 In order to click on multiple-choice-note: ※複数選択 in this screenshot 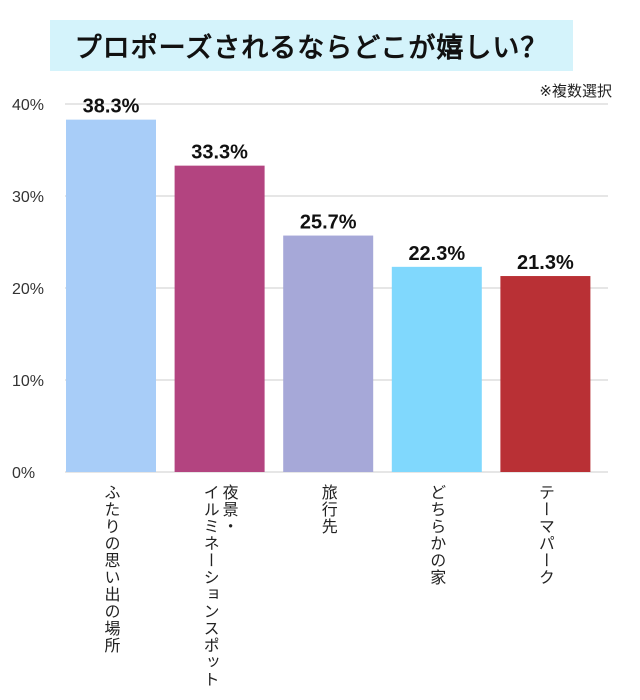, I will do `click(575, 91)`.